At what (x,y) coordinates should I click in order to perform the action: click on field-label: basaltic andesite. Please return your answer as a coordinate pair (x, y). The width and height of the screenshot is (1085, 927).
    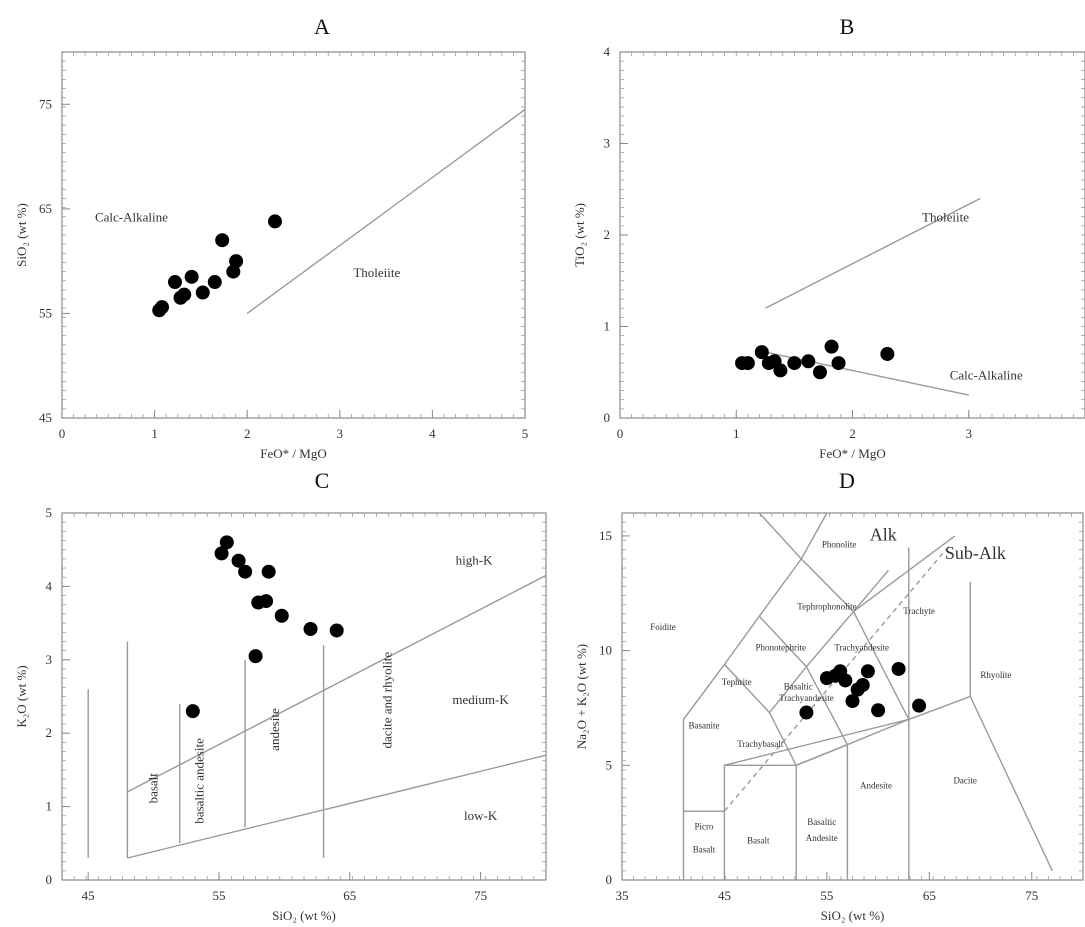
    Looking at the image, I should click on (198, 781).